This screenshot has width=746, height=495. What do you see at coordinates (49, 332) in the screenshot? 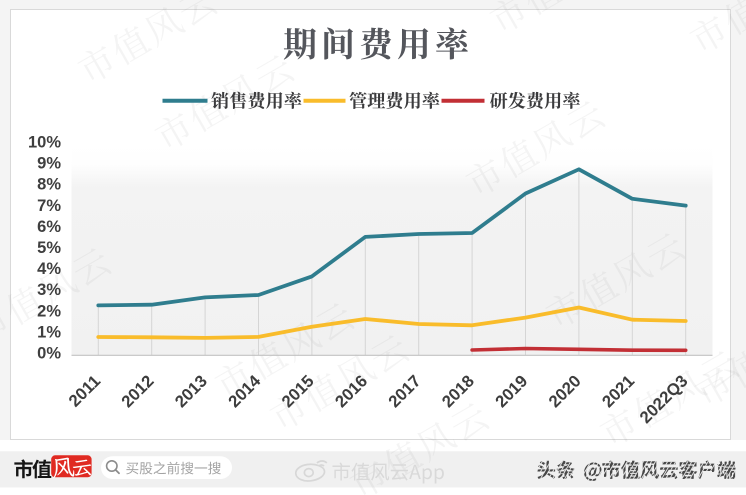
I see `svg-text: 1%` at bounding box center [49, 332].